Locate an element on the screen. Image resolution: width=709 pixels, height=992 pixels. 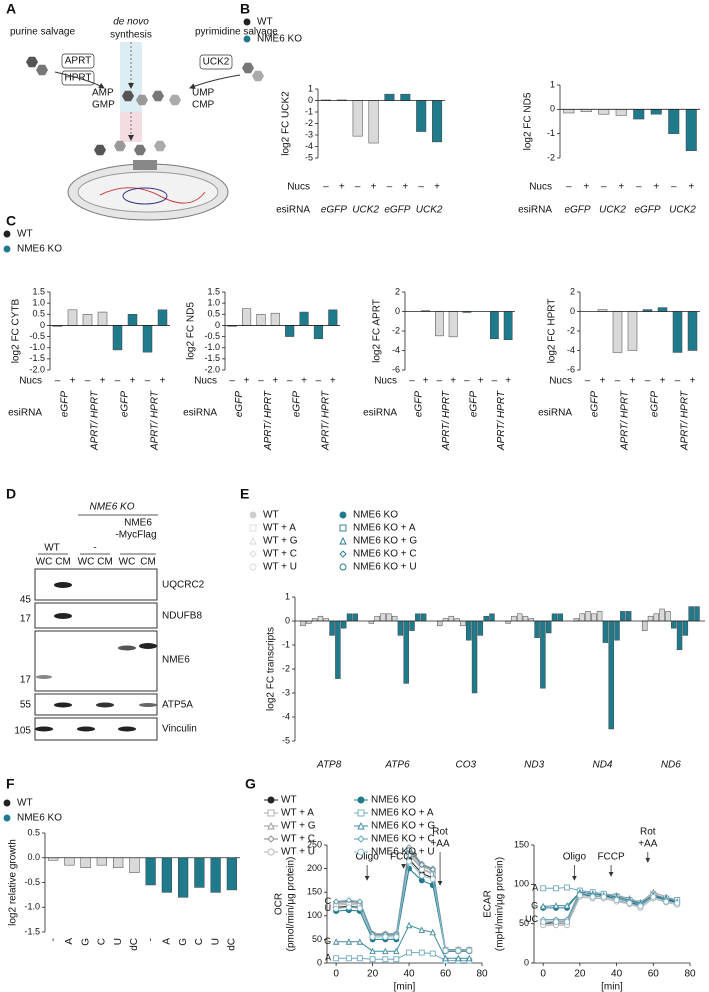
y-tick-label: -2.0 is located at coordinates (212, 369).